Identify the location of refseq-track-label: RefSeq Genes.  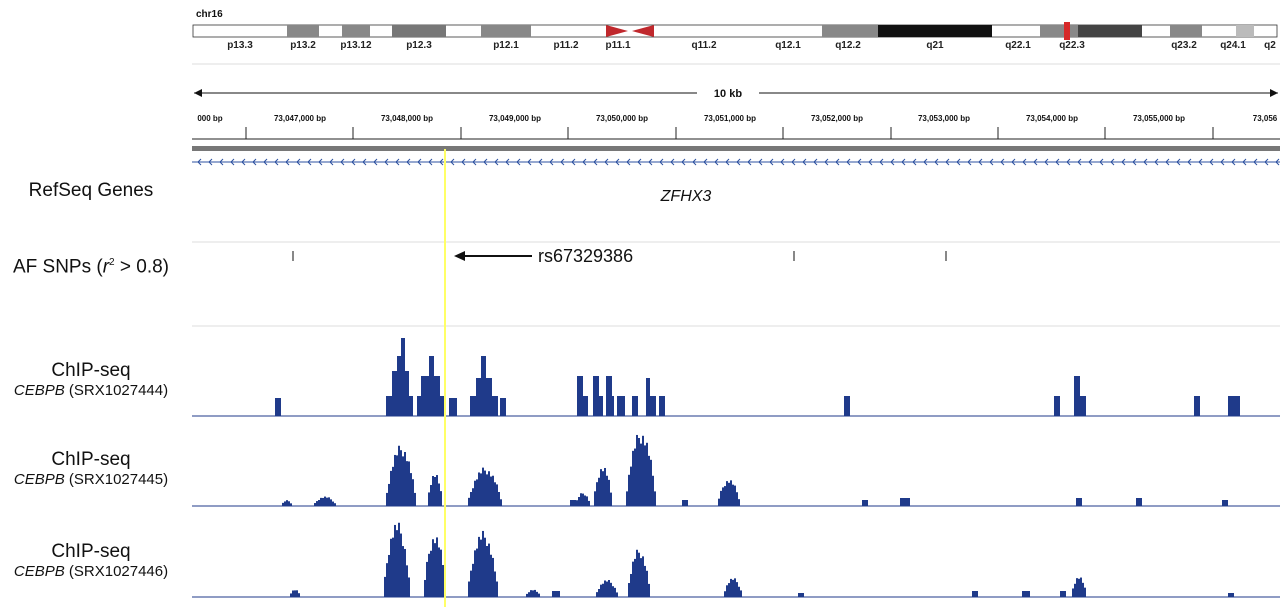
(91, 190).